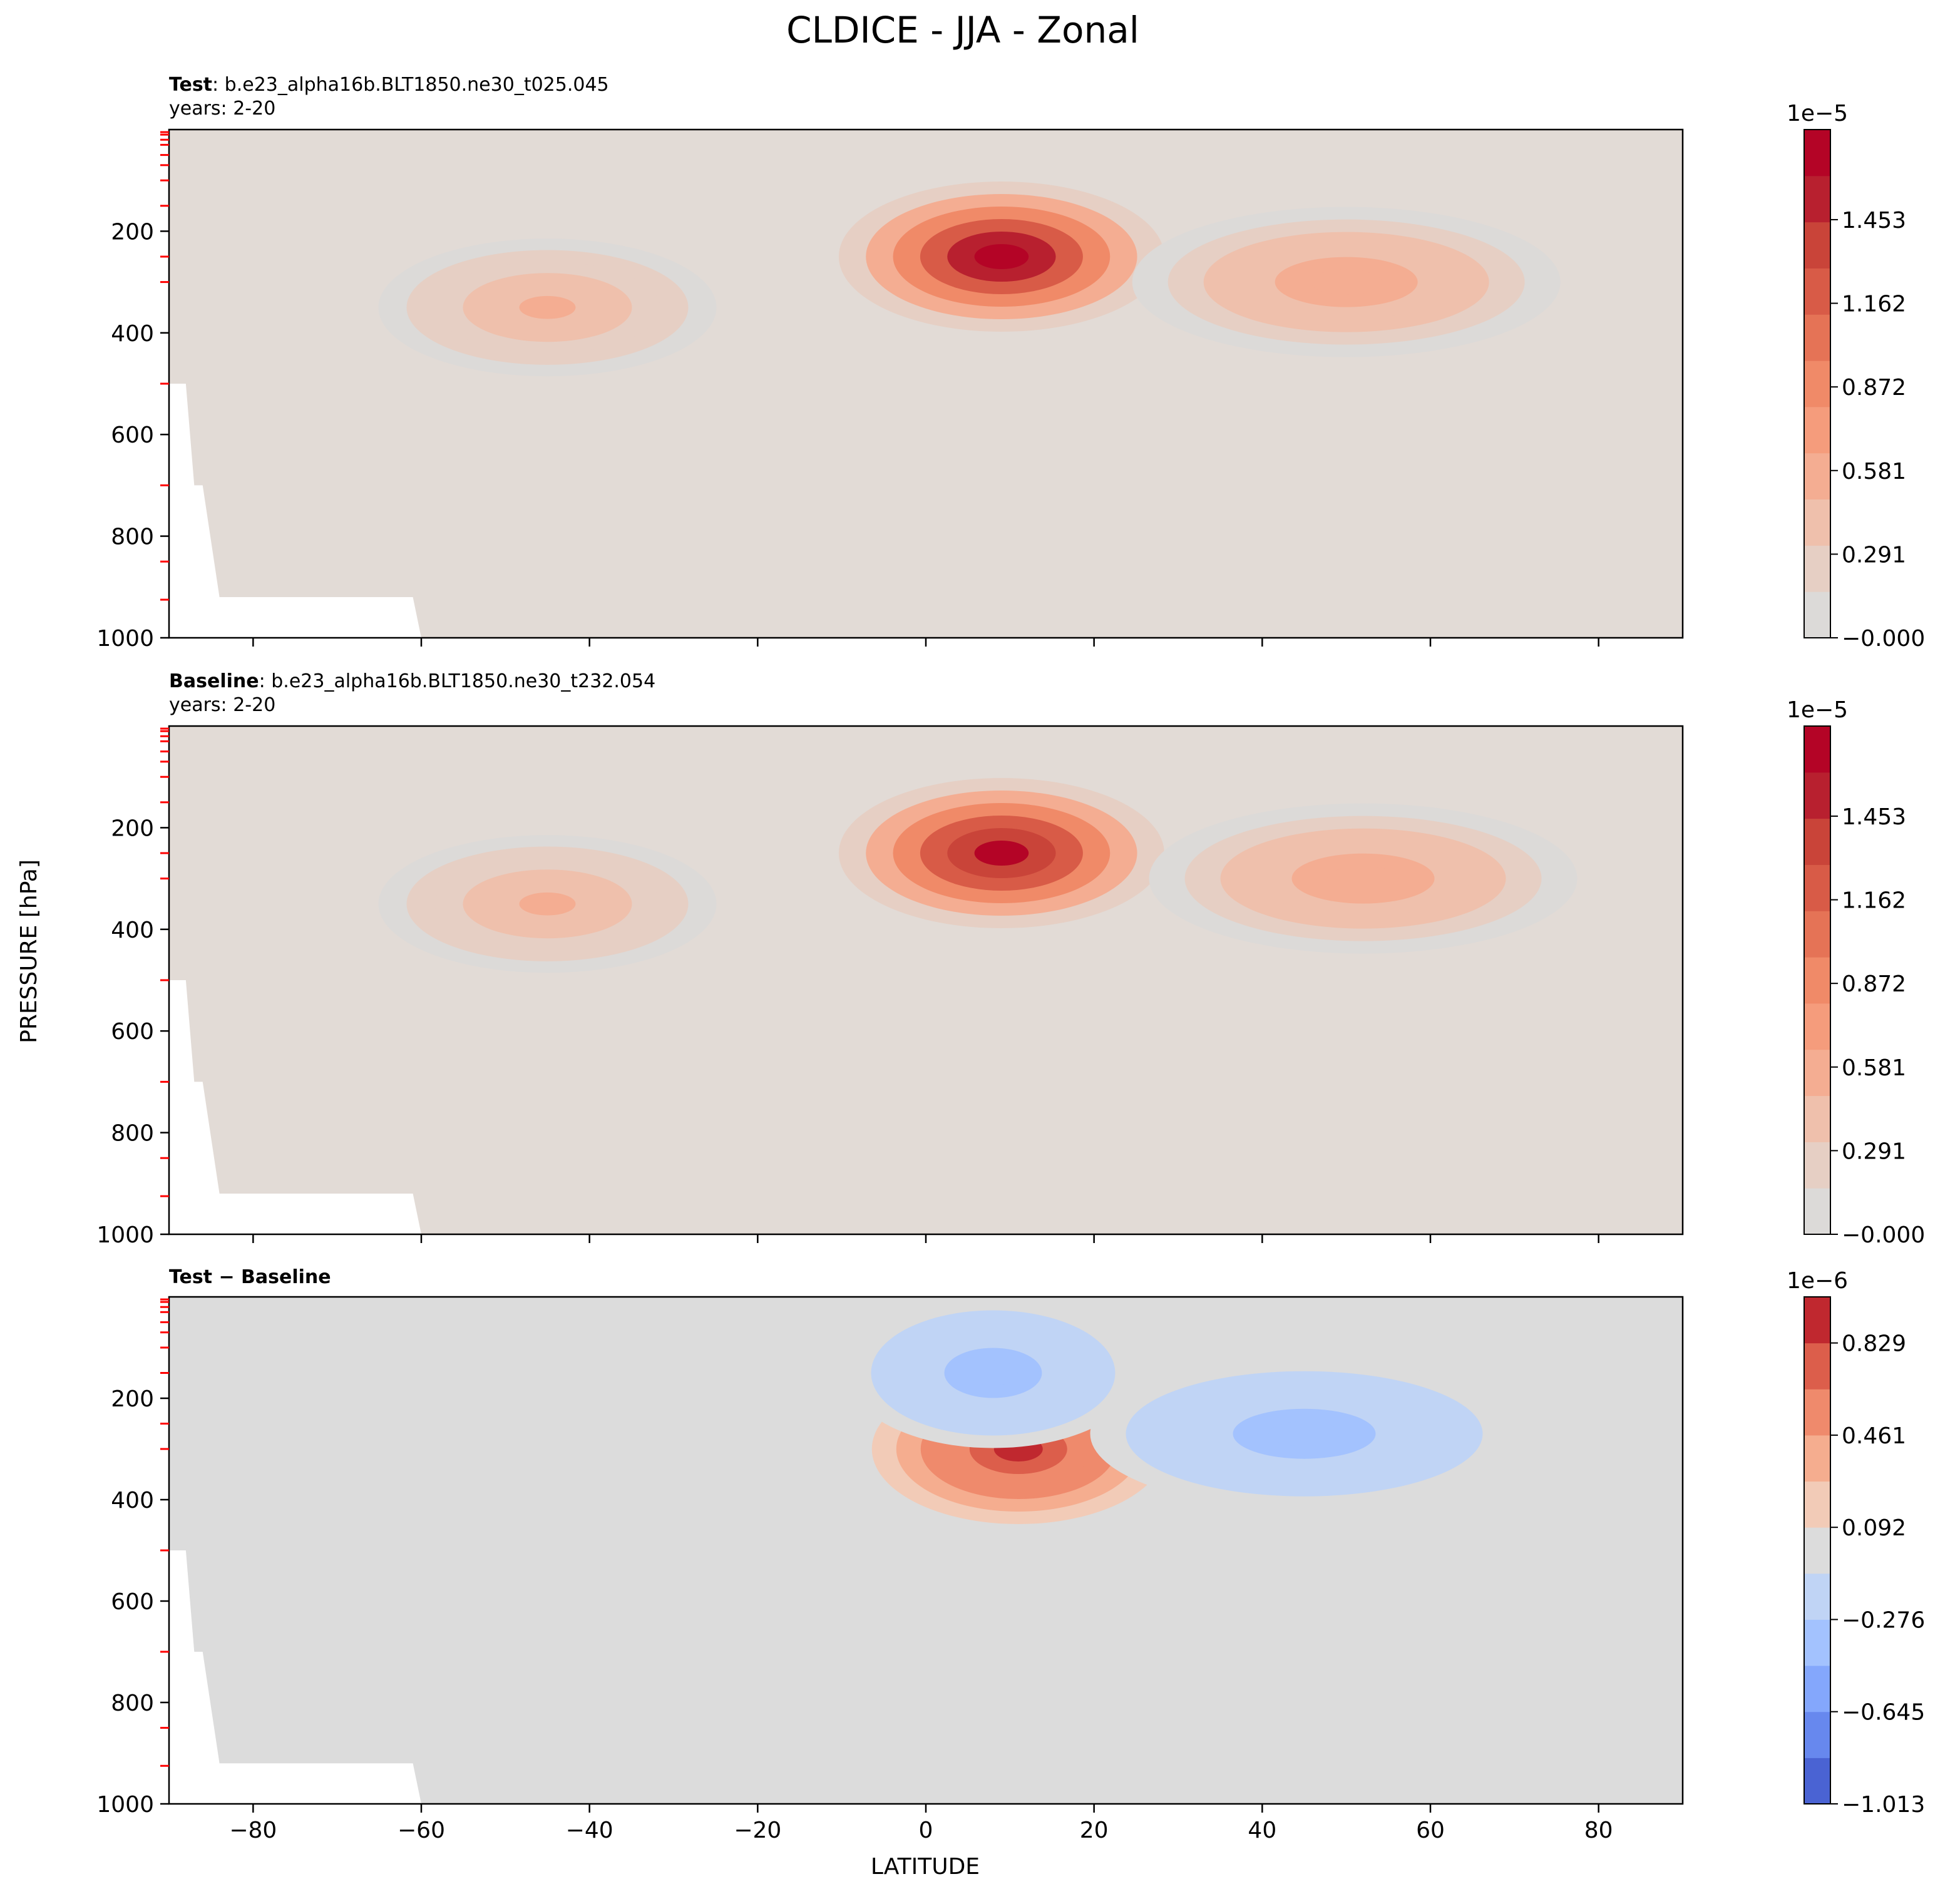 This screenshot has width=1960, height=1899. What do you see at coordinates (925, 1867) in the screenshot?
I see `x-axis-label: LATITUDE` at bounding box center [925, 1867].